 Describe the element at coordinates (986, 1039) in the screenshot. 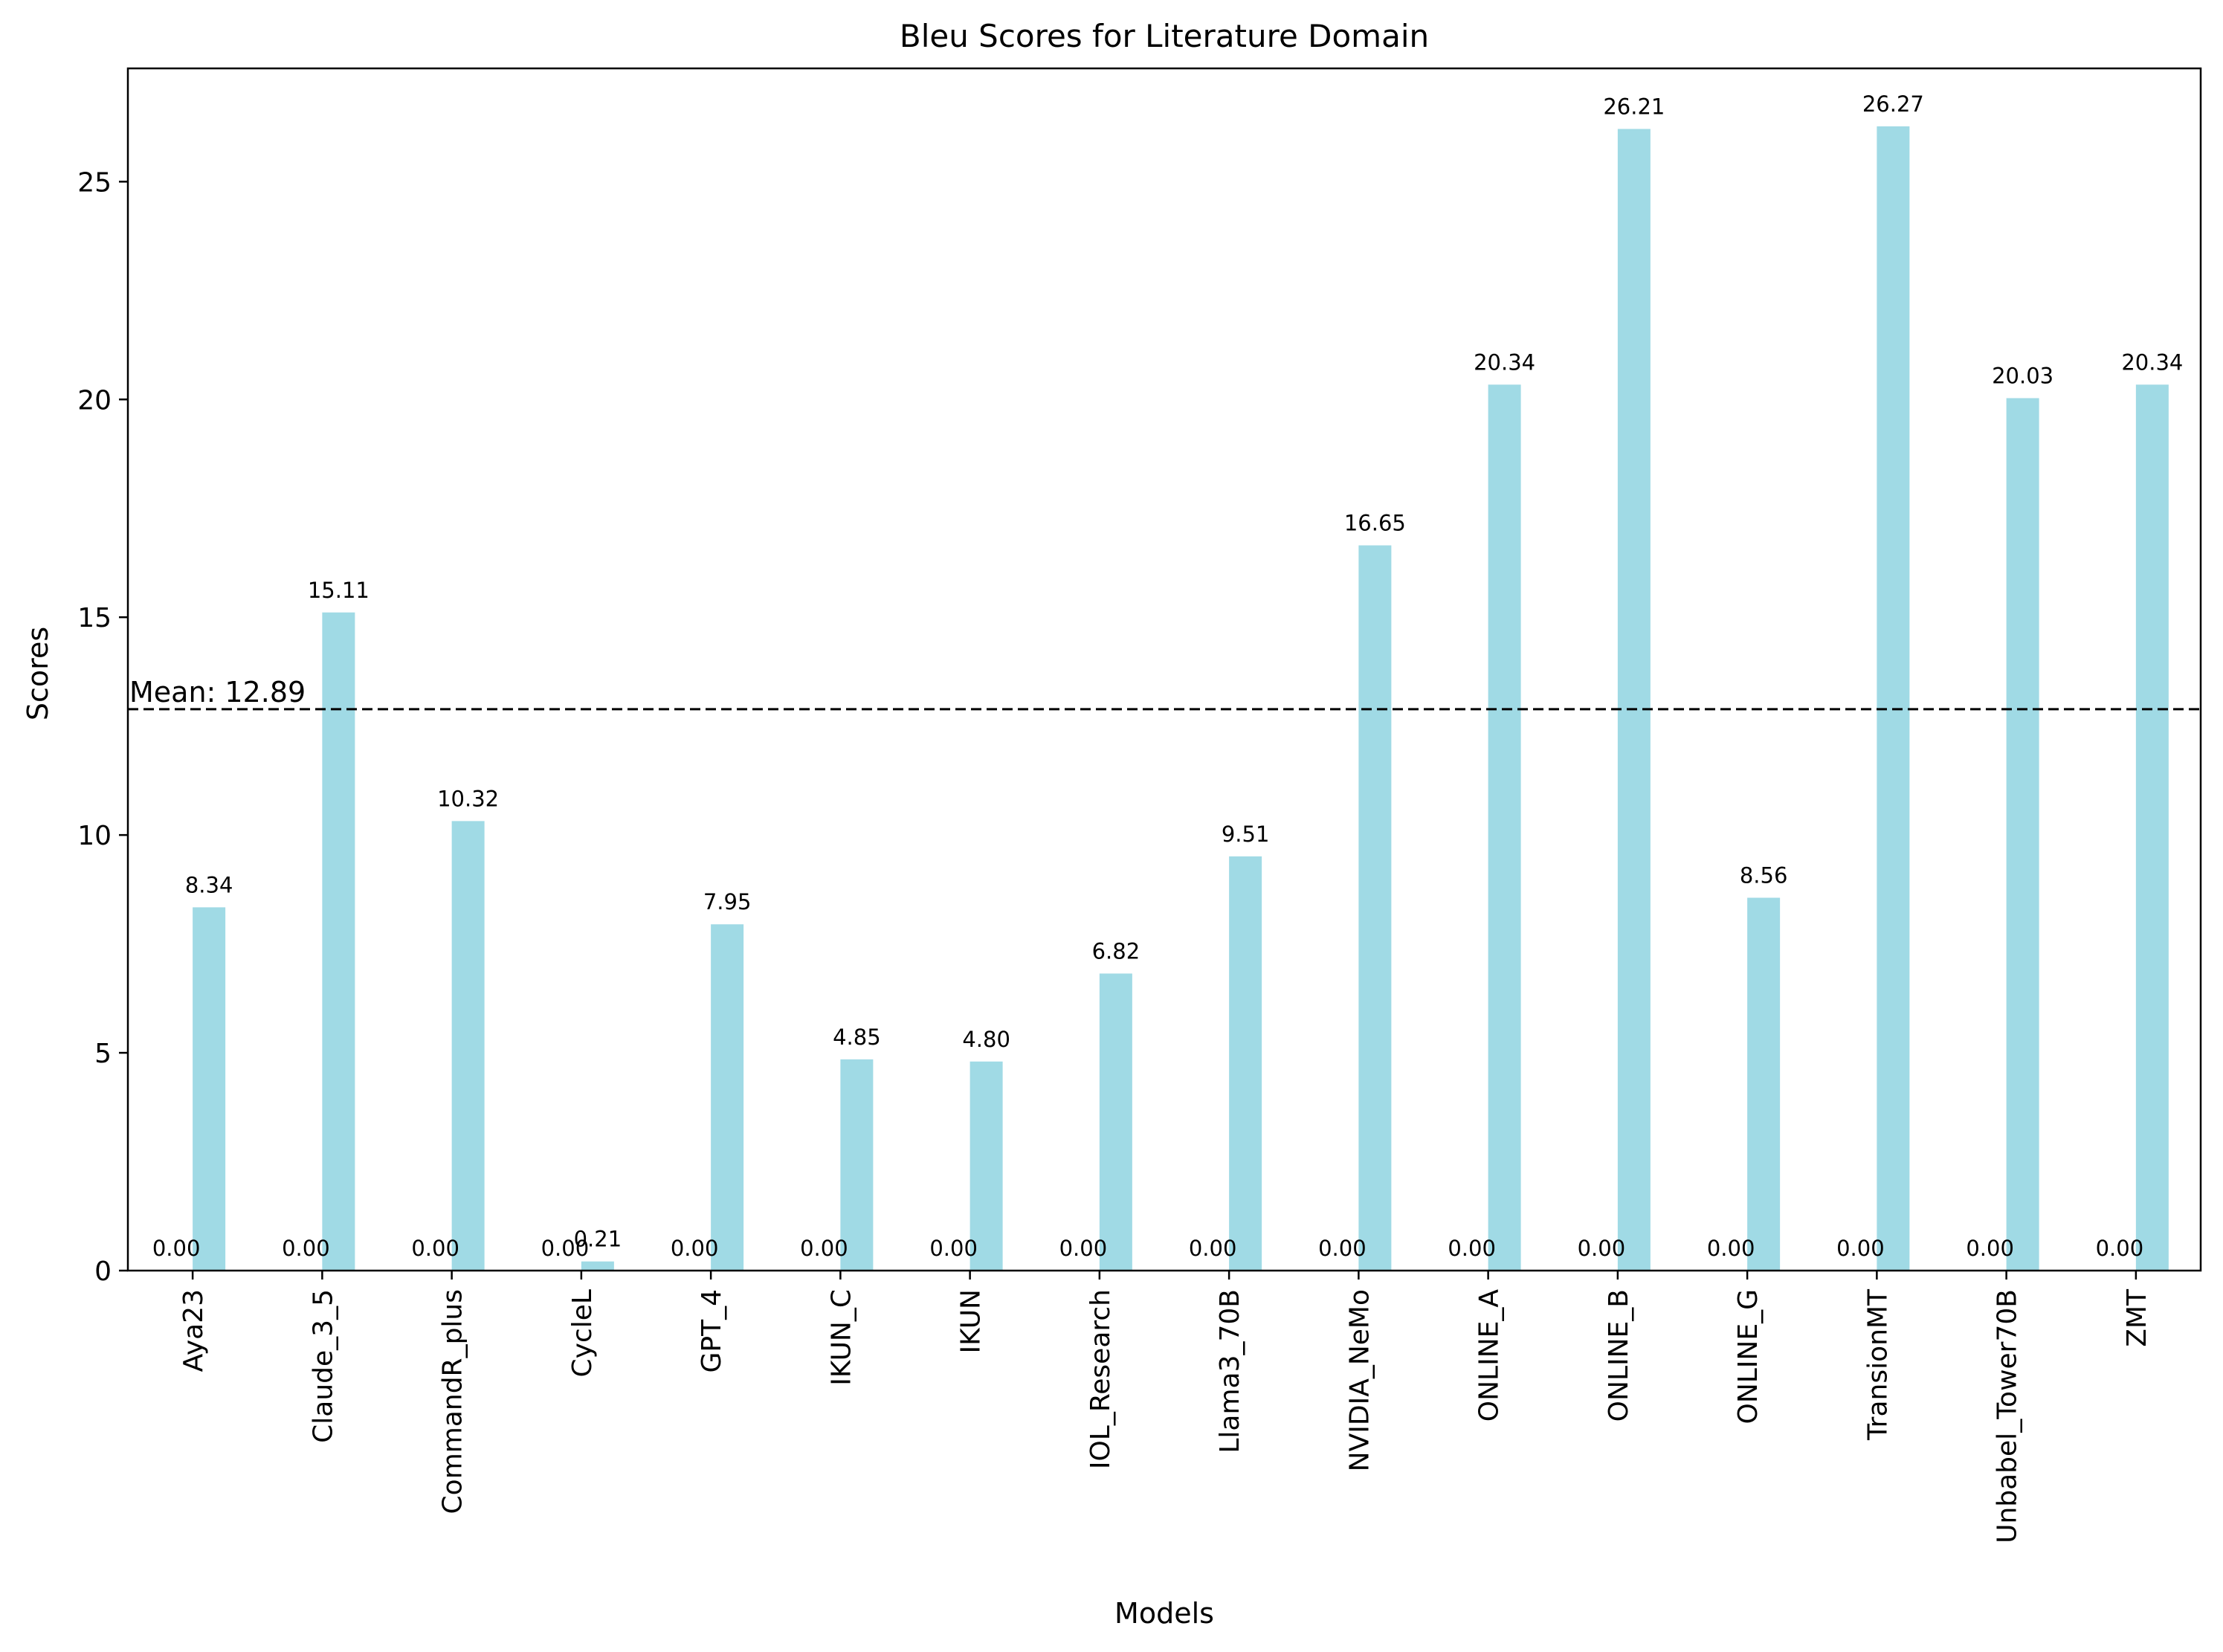

I see `bar-value-label: 4.80` at that location.